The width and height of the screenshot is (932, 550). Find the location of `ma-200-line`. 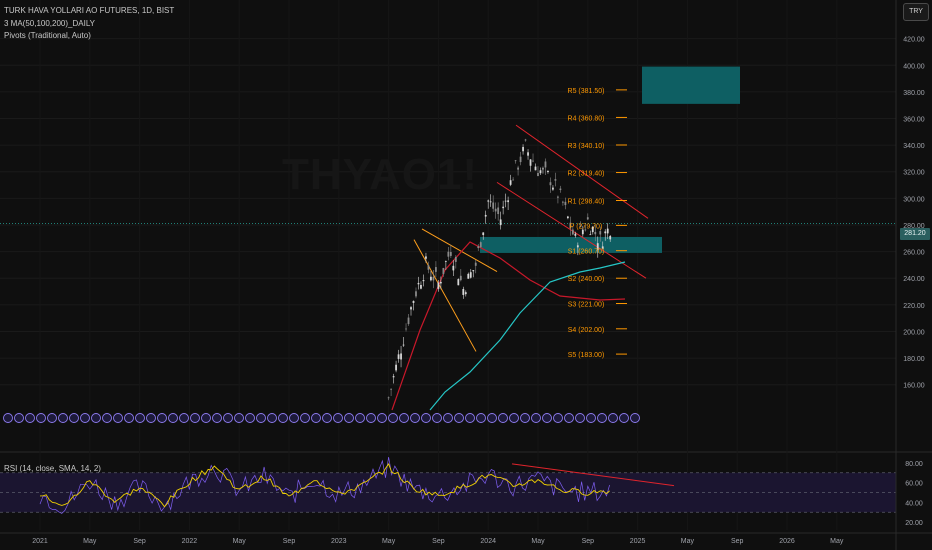

ma-200-line is located at coordinates (527, 336).